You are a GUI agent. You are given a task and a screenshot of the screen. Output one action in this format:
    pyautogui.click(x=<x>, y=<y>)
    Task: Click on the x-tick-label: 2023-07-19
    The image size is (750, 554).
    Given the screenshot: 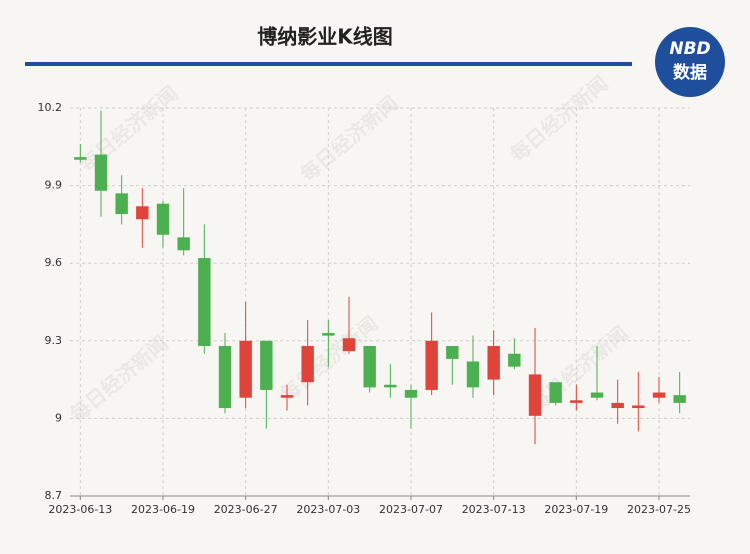 What is the action you would take?
    pyautogui.click(x=576, y=509)
    